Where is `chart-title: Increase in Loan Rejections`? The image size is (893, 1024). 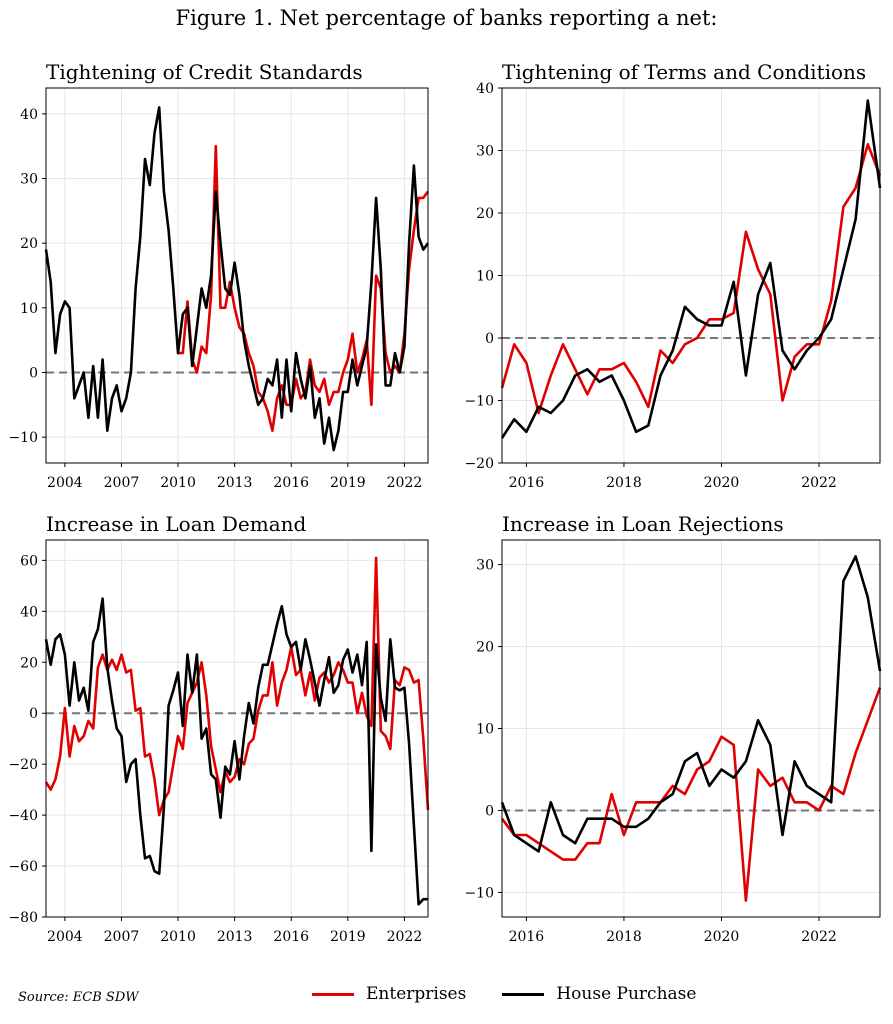 chart-title: Increase in Loan Rejections is located at coordinates (643, 524).